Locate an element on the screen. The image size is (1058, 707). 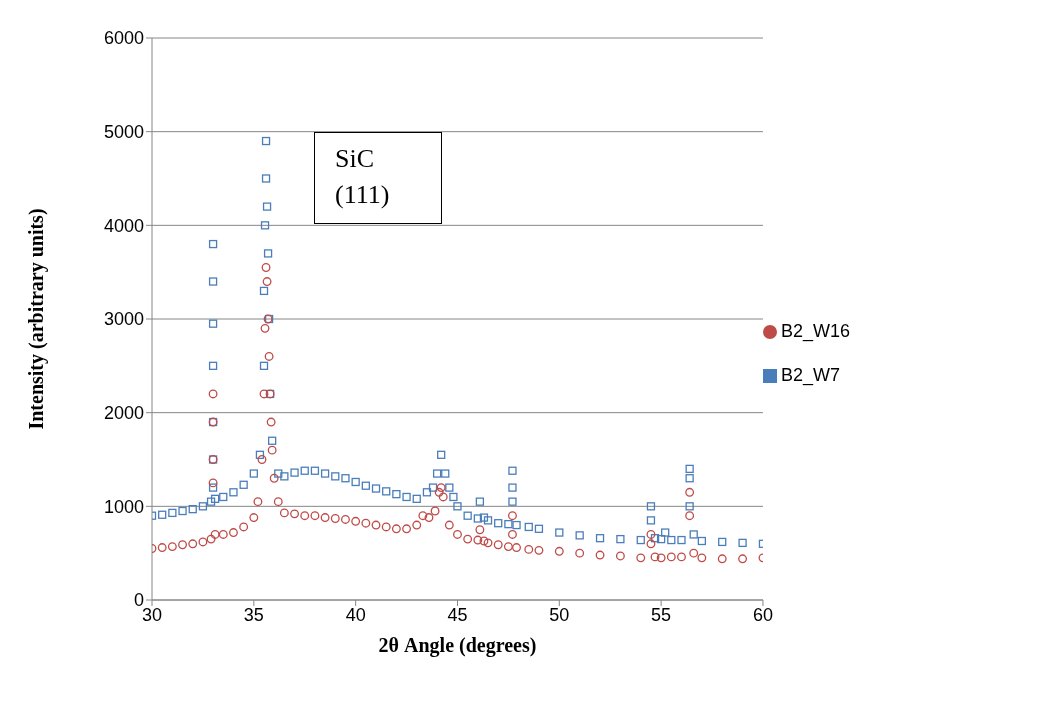
x-tick-label: 60 is located at coordinates (762, 614).